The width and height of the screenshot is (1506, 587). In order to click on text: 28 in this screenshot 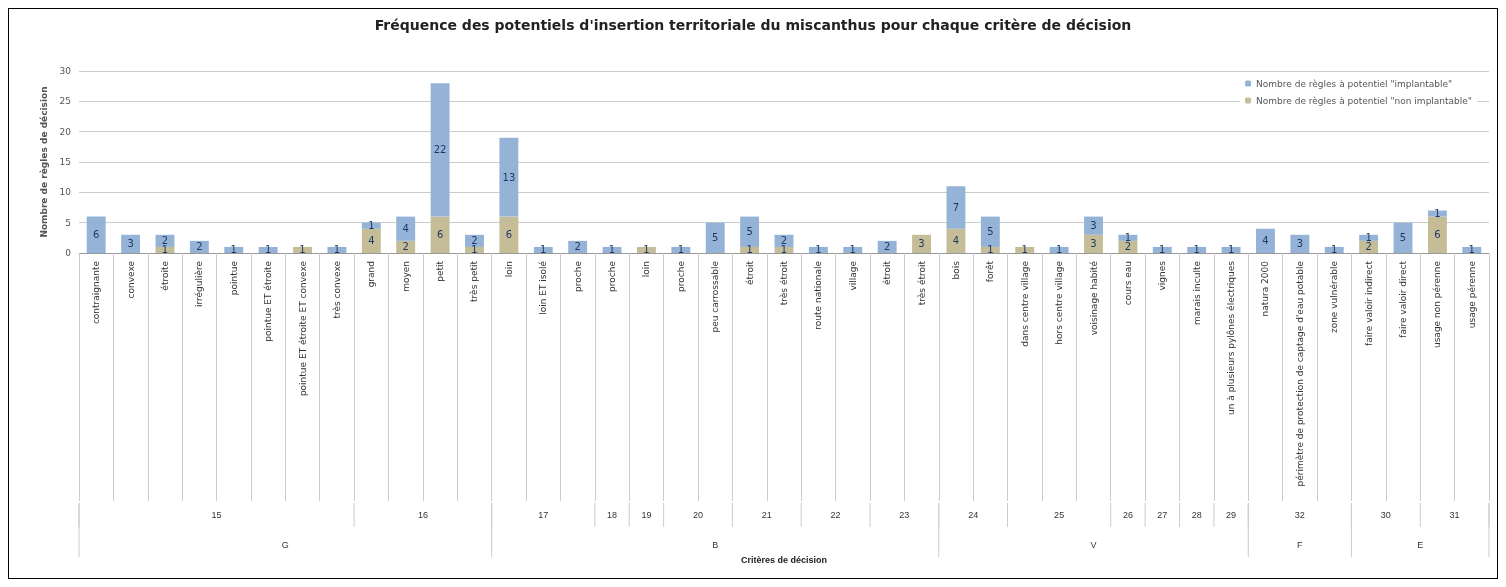, I will do `click(1196, 515)`.